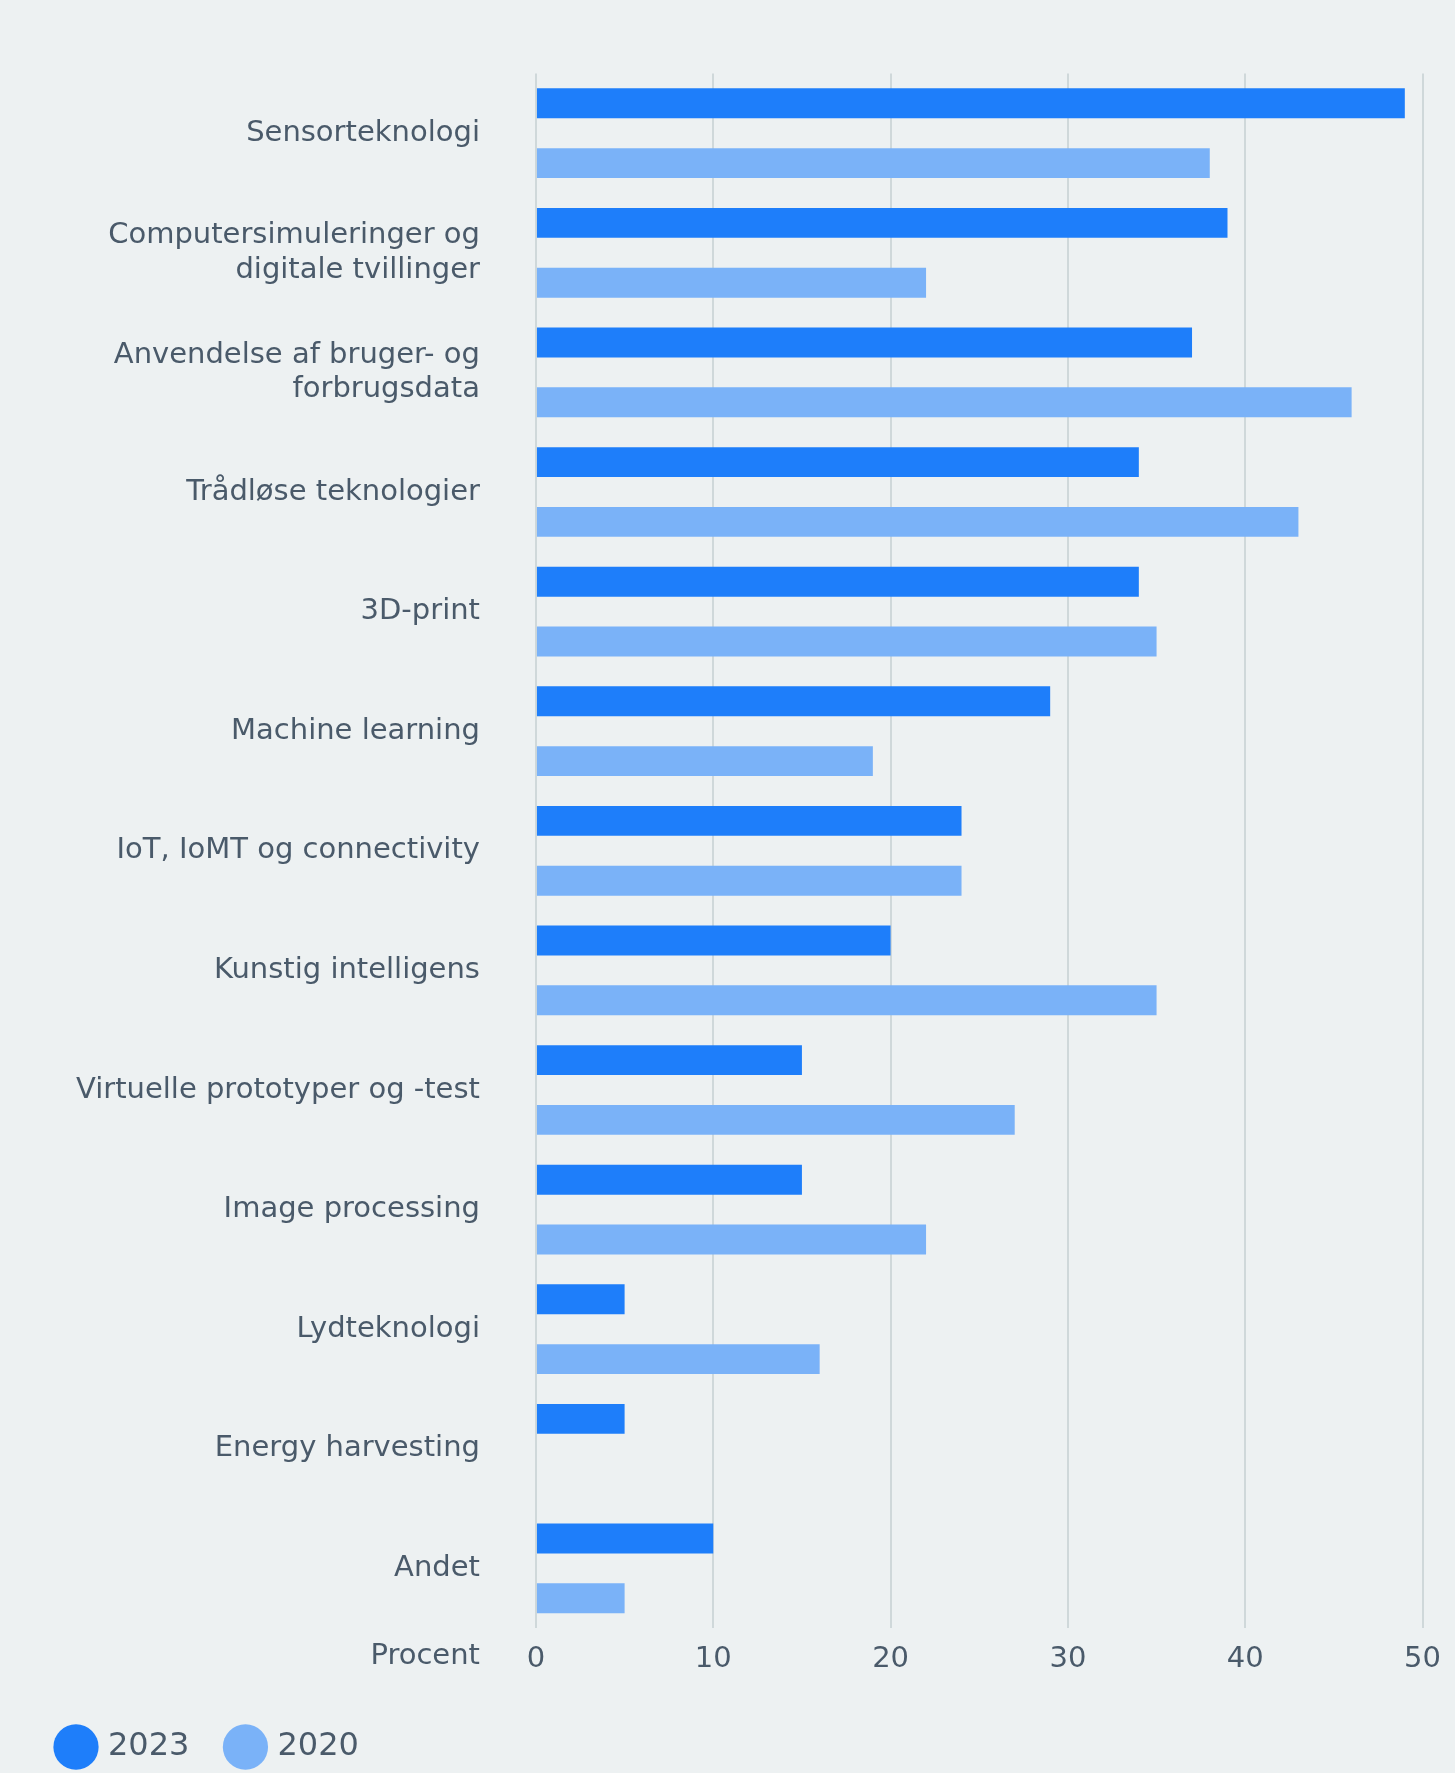 This screenshot has height=1773, width=1455. Describe the element at coordinates (296, 370) in the screenshot. I see `y-tick-label: Anvendelse af bruger- og forbrugsdata` at that location.